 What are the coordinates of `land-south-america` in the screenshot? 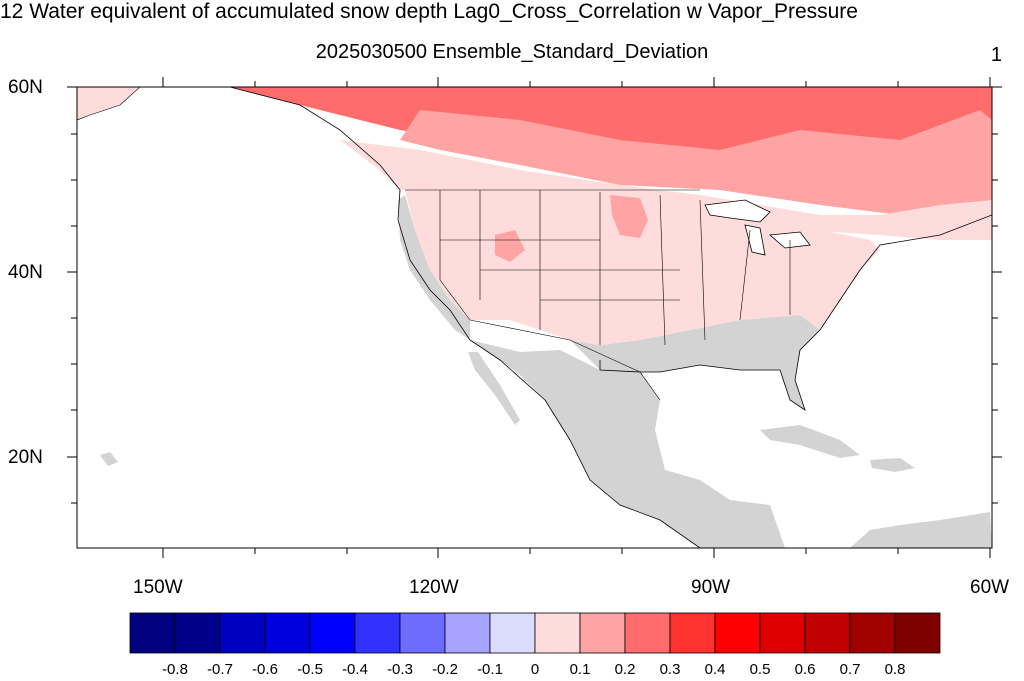 It's located at (921, 530).